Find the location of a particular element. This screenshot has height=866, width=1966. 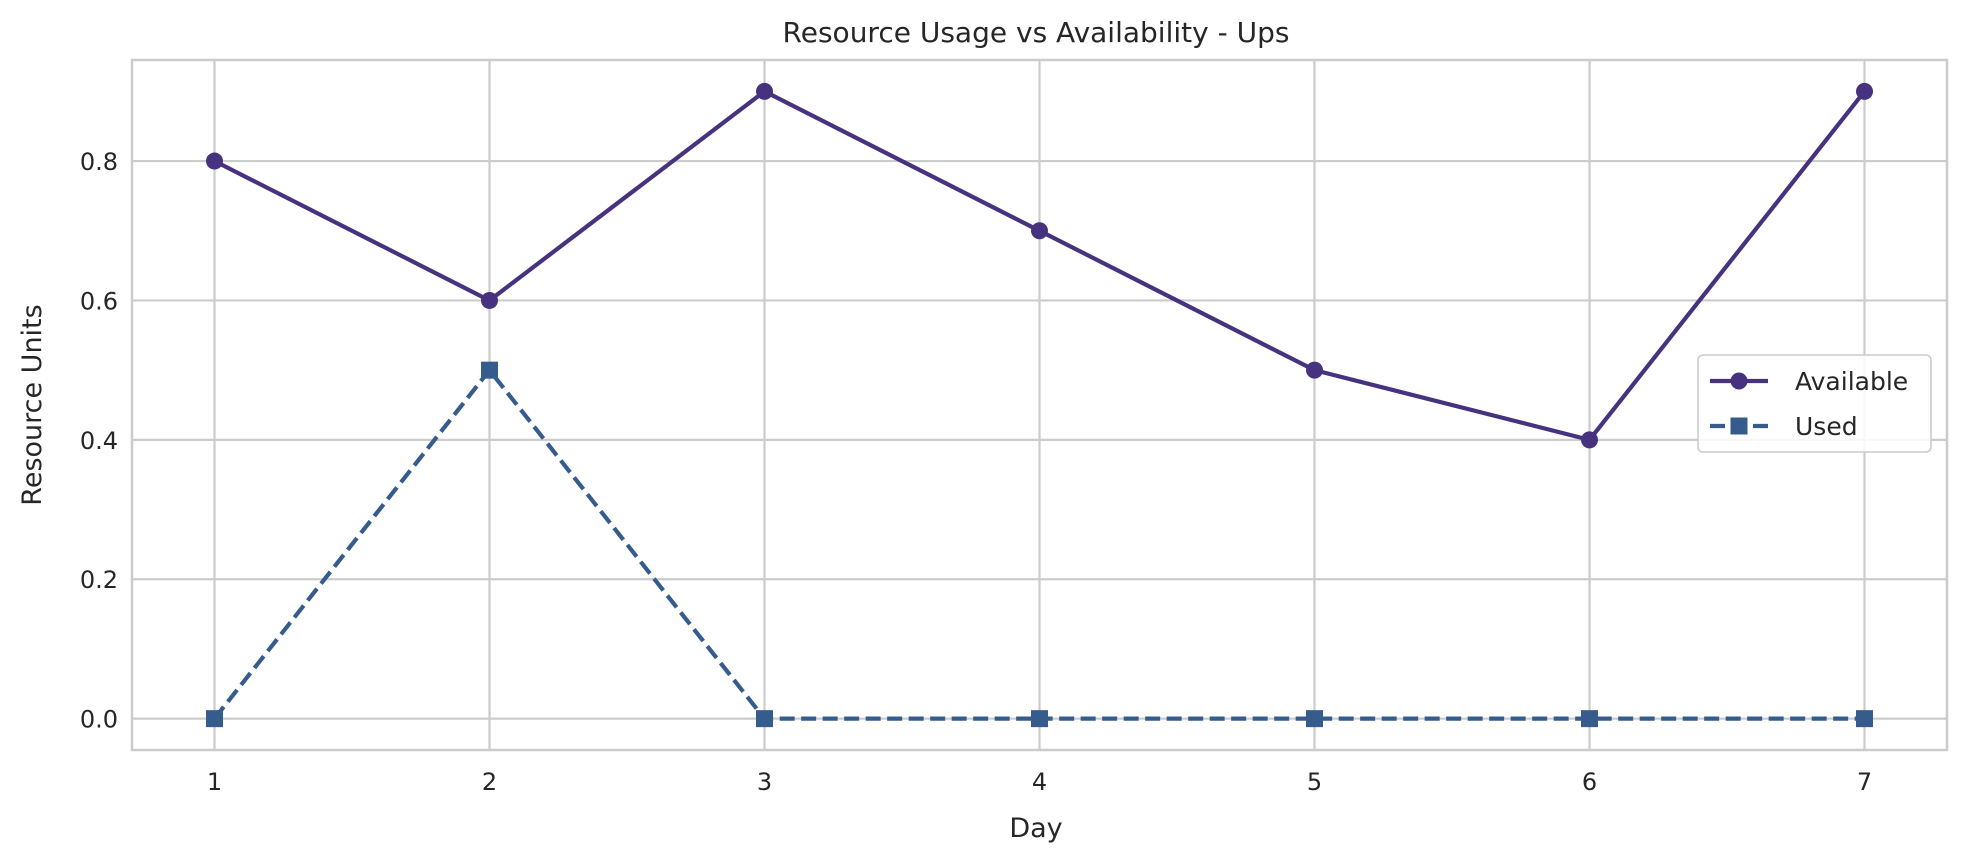

x-axis-ticks: 1 2 3 4 5 6 7 is located at coordinates (1039, 782).